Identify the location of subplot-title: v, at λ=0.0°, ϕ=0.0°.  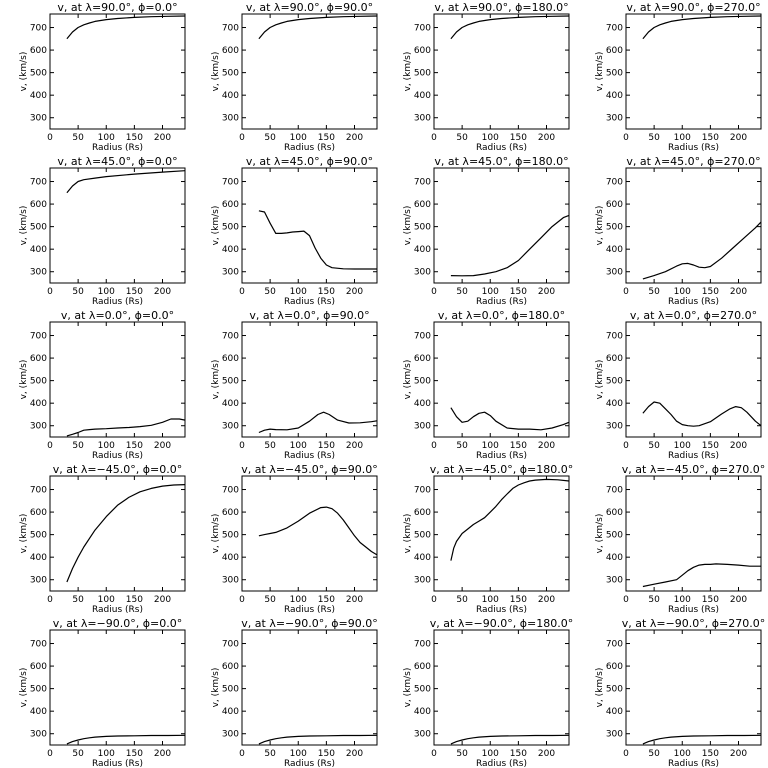
(117, 315).